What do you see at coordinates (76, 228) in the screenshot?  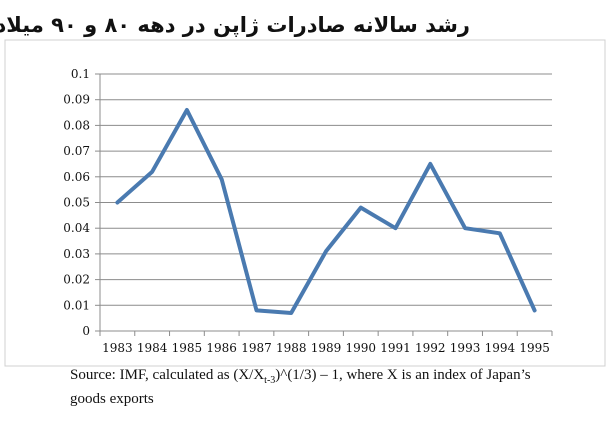 I see `y-tick-label: 0.04` at bounding box center [76, 228].